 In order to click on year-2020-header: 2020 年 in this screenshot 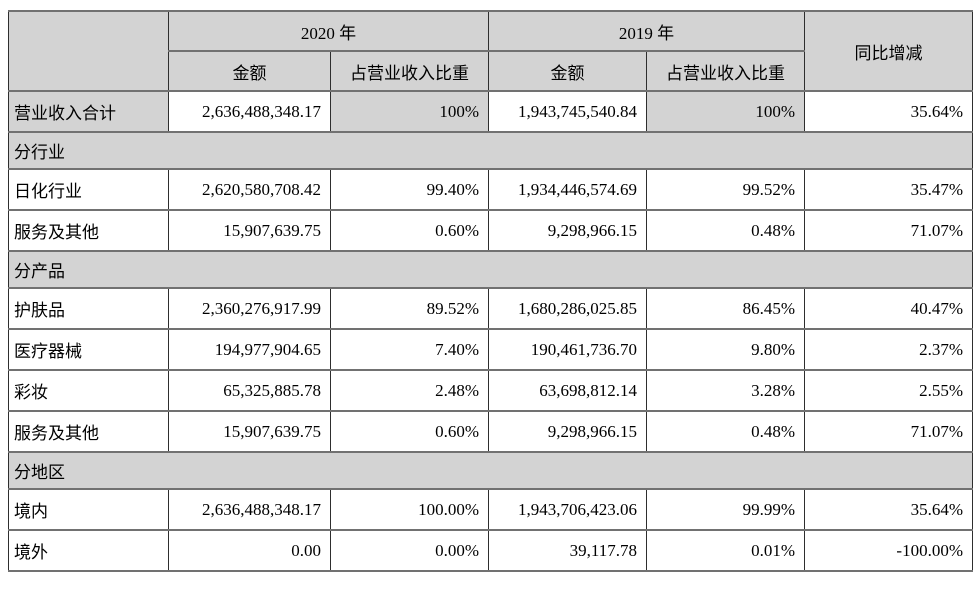, I will do `click(328, 31)`.